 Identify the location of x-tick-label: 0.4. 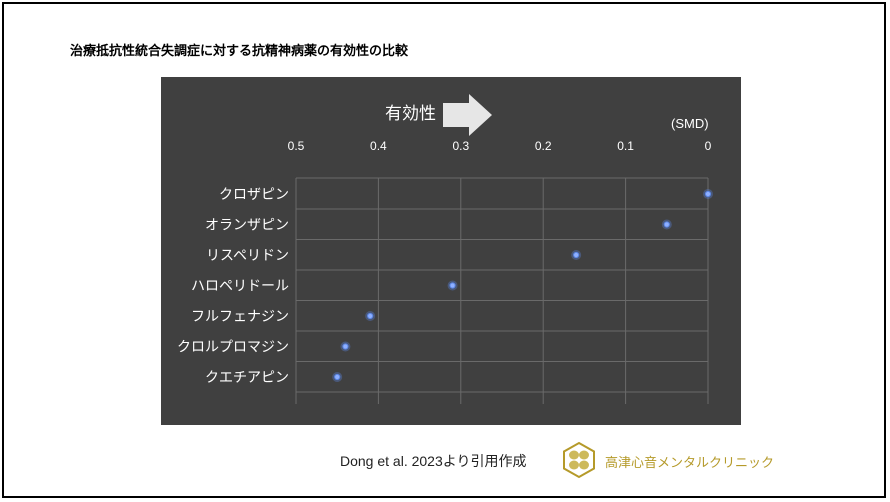
(378, 146).